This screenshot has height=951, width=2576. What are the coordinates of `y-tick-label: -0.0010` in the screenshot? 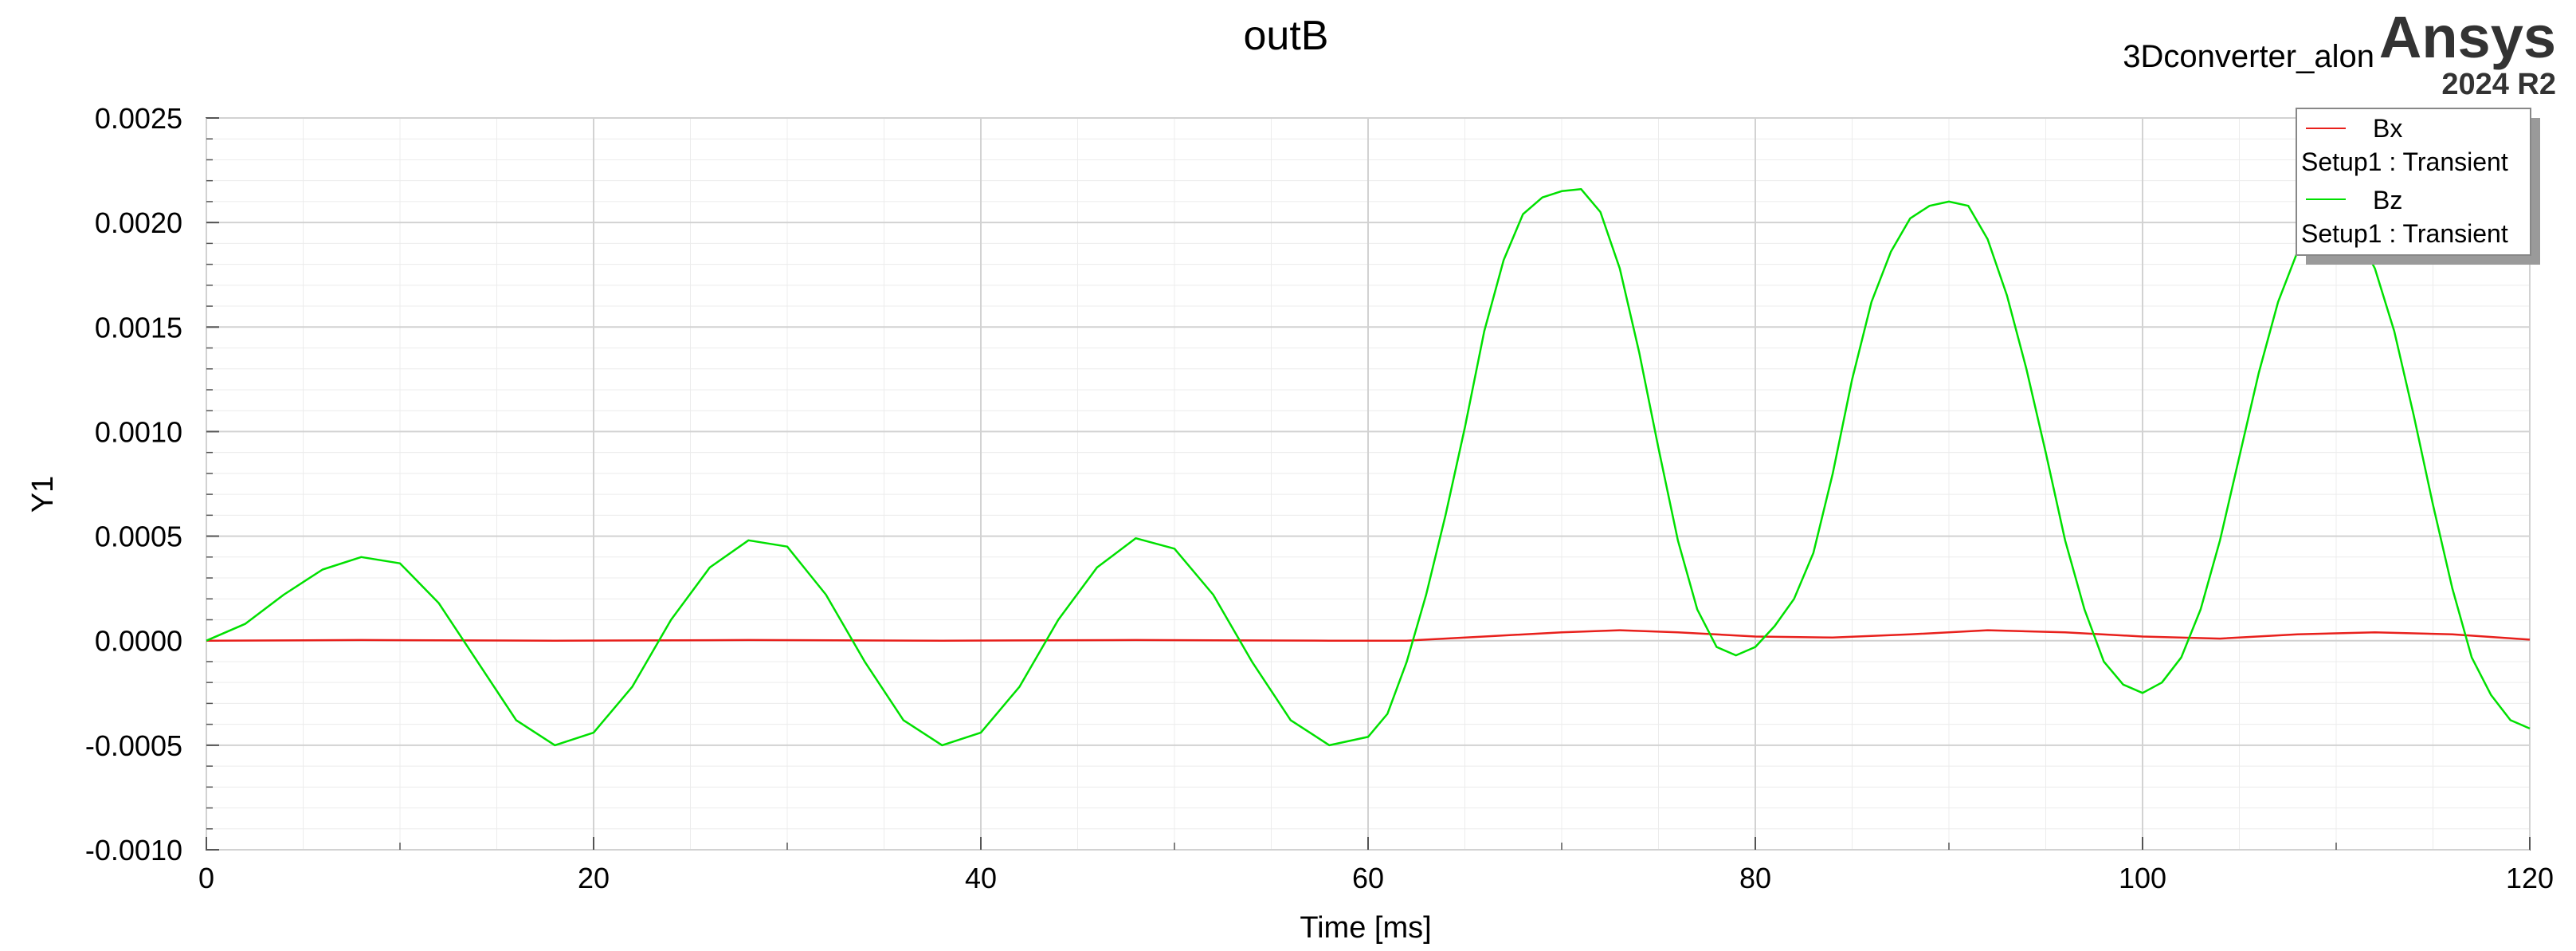 It's located at (133, 850).